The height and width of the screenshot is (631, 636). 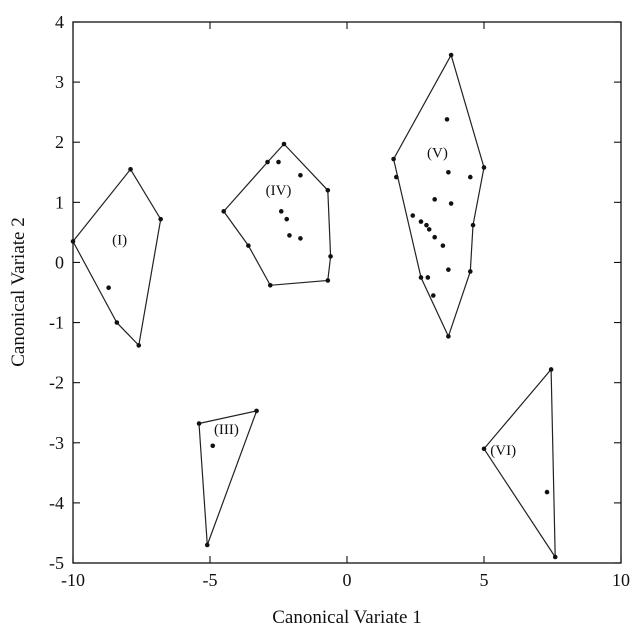 I want to click on y-tick-label: -2, so click(x=56, y=383).